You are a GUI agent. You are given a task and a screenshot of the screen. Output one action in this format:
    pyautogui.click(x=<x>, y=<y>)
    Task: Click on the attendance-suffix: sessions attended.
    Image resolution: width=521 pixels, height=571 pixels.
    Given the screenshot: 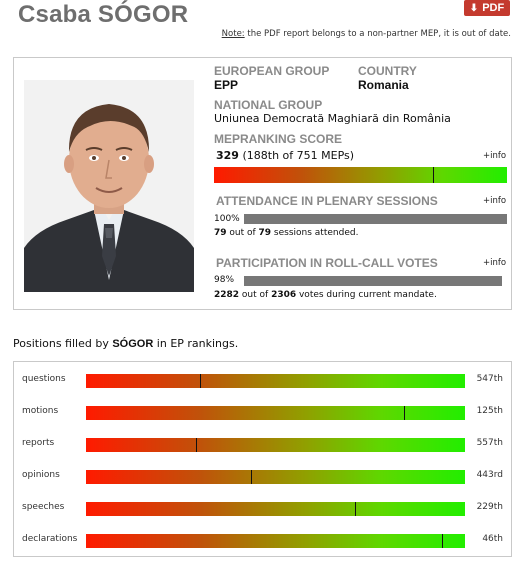 What is the action you would take?
    pyautogui.click(x=315, y=233)
    